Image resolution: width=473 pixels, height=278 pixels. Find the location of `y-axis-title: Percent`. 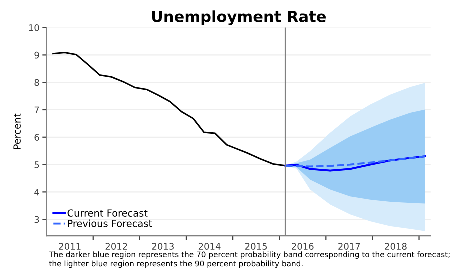

y-axis-title: Percent is located at coordinates (17, 132).